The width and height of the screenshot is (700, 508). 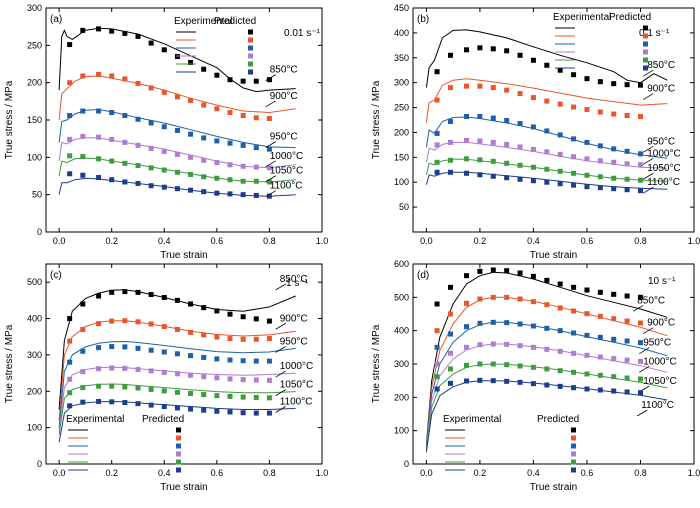 I want to click on temperature-label: 900°C, so click(x=661, y=323).